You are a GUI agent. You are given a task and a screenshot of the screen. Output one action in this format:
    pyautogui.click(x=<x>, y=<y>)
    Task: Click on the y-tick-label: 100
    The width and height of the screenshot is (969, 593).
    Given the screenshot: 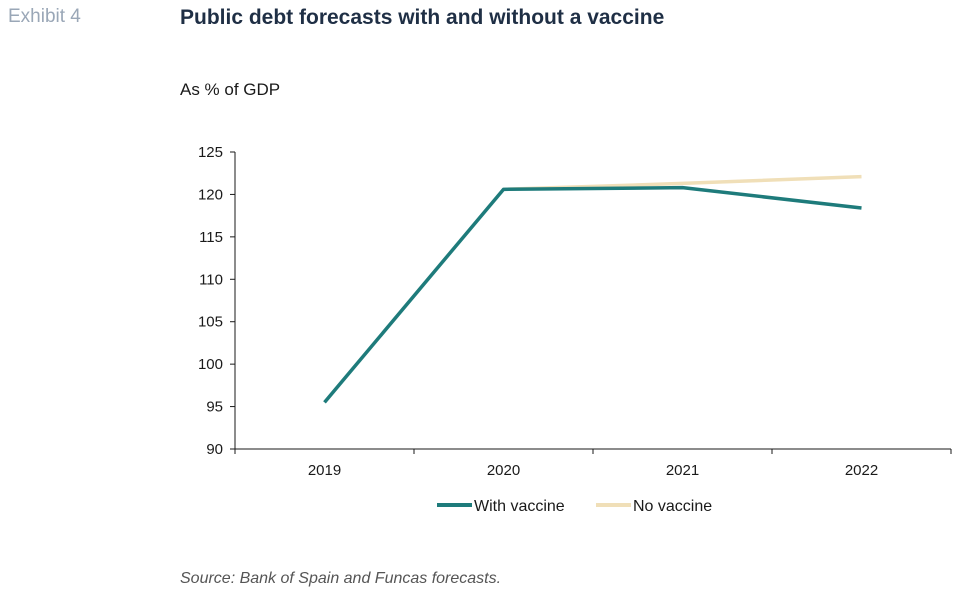 What is the action you would take?
    pyautogui.click(x=210, y=364)
    